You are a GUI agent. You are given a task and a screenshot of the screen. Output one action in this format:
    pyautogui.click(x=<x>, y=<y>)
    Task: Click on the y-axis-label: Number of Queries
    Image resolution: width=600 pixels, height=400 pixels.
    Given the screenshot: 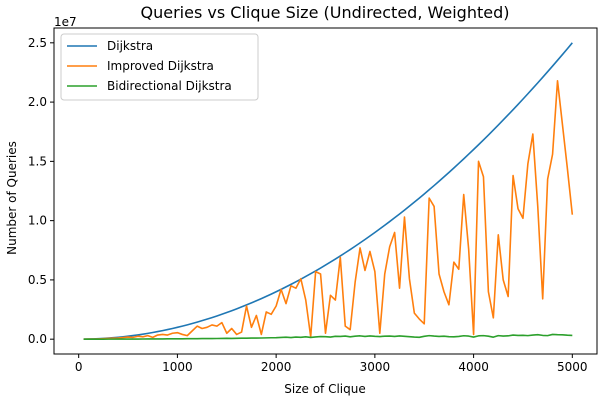 What is the action you would take?
    pyautogui.click(x=12, y=198)
    